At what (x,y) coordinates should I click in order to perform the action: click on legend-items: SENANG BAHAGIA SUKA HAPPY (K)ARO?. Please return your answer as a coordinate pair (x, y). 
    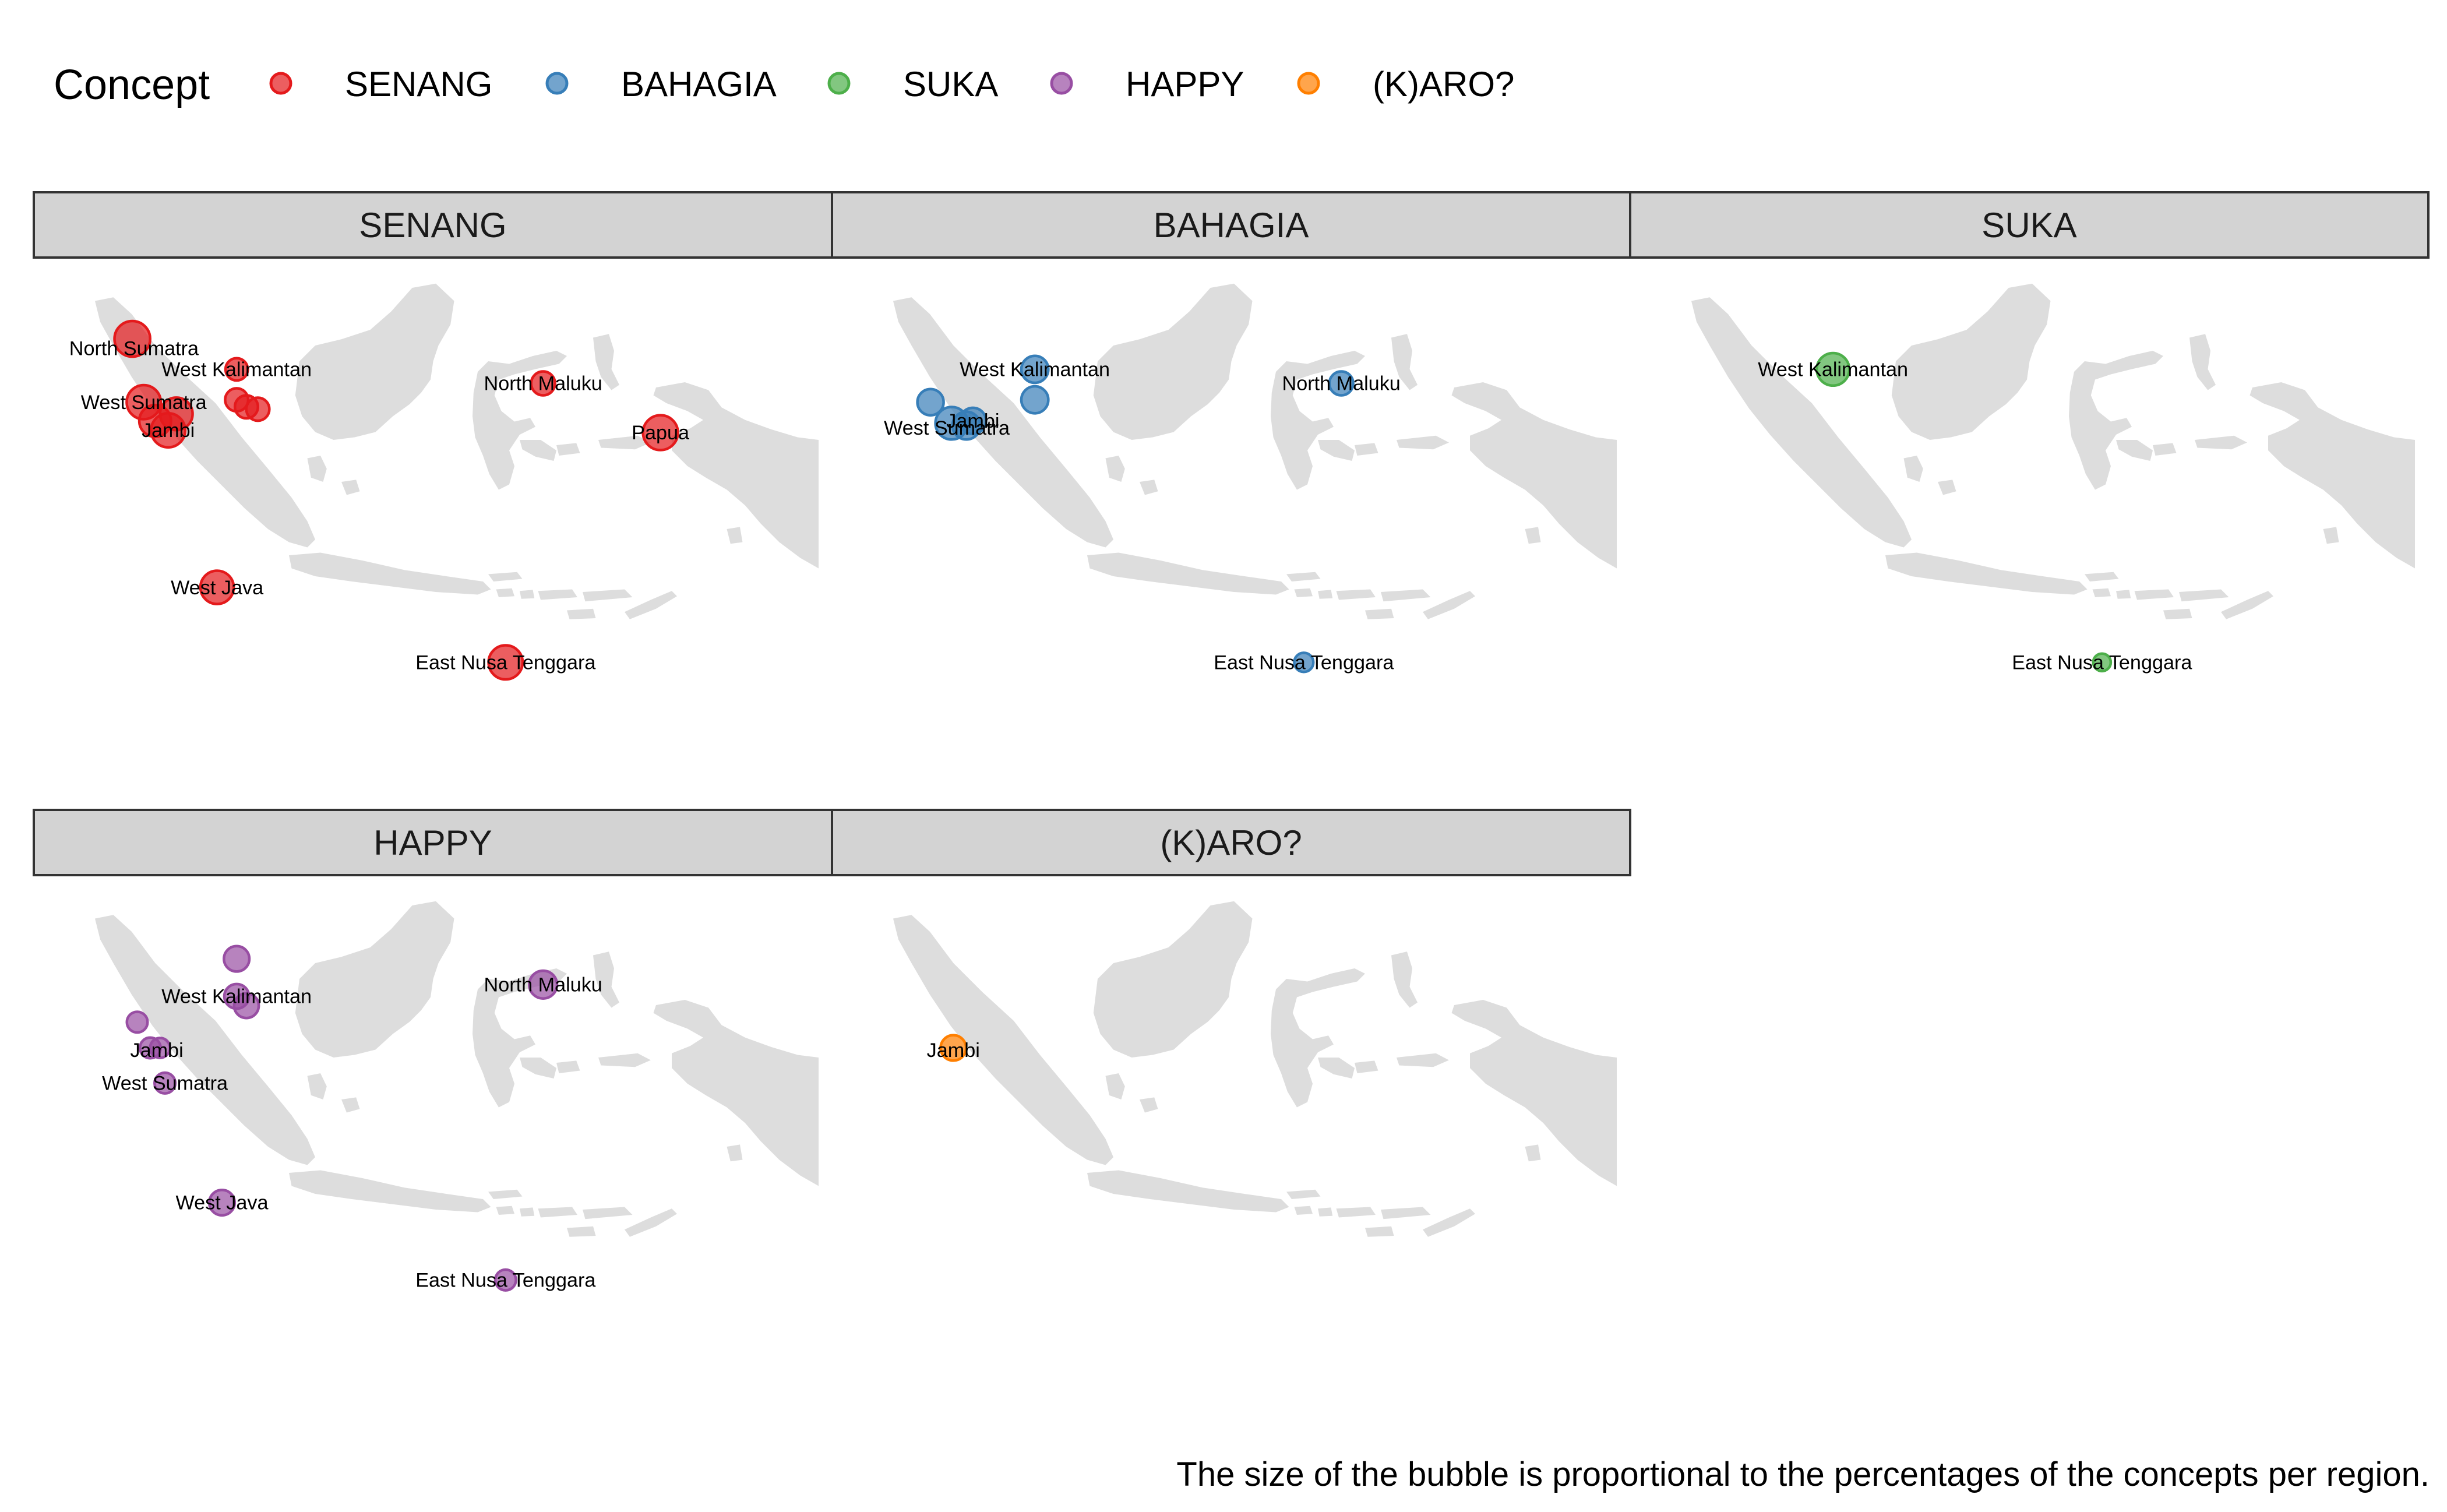
    Looking at the image, I should click on (891, 84).